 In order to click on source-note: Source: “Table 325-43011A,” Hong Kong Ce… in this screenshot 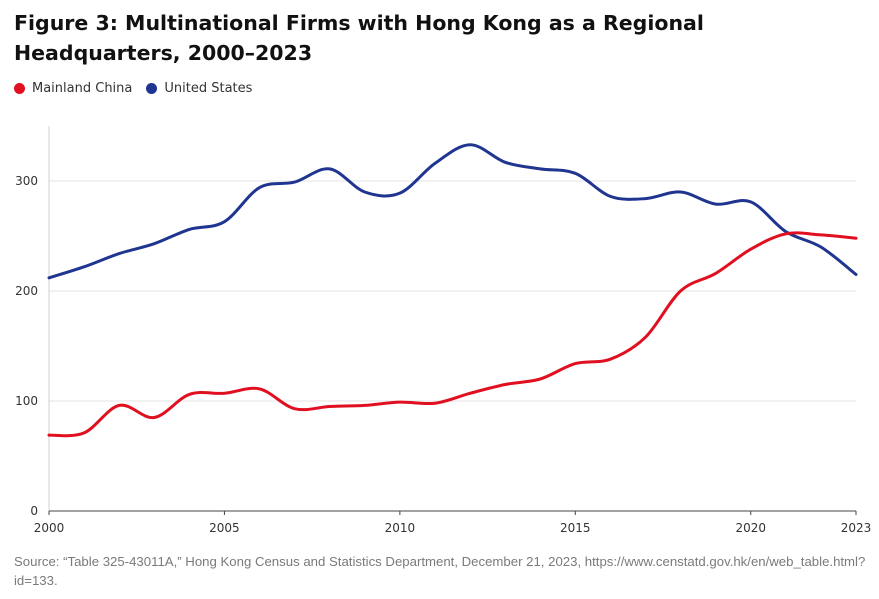, I will do `click(440, 571)`.